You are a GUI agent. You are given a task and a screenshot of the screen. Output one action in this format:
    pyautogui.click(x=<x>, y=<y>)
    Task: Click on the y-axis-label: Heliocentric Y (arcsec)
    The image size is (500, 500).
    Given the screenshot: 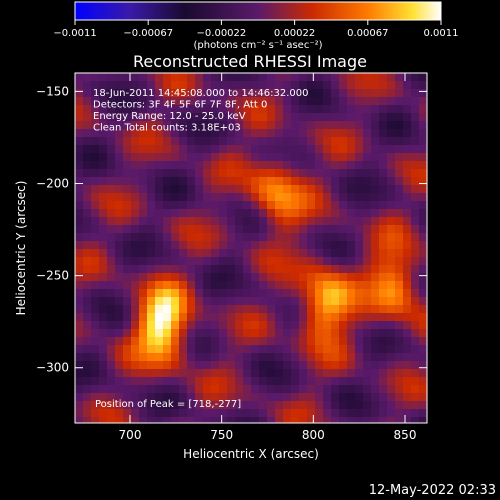 What is the action you would take?
    pyautogui.click(x=21, y=248)
    